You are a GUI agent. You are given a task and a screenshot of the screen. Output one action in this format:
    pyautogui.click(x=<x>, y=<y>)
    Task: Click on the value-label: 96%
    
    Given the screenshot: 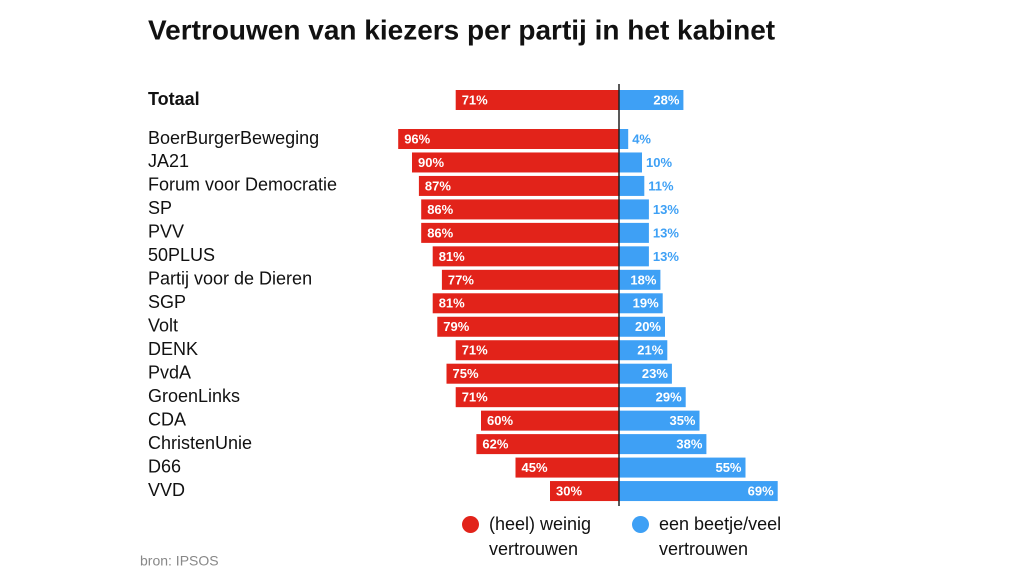 What is the action you would take?
    pyautogui.click(x=417, y=138)
    